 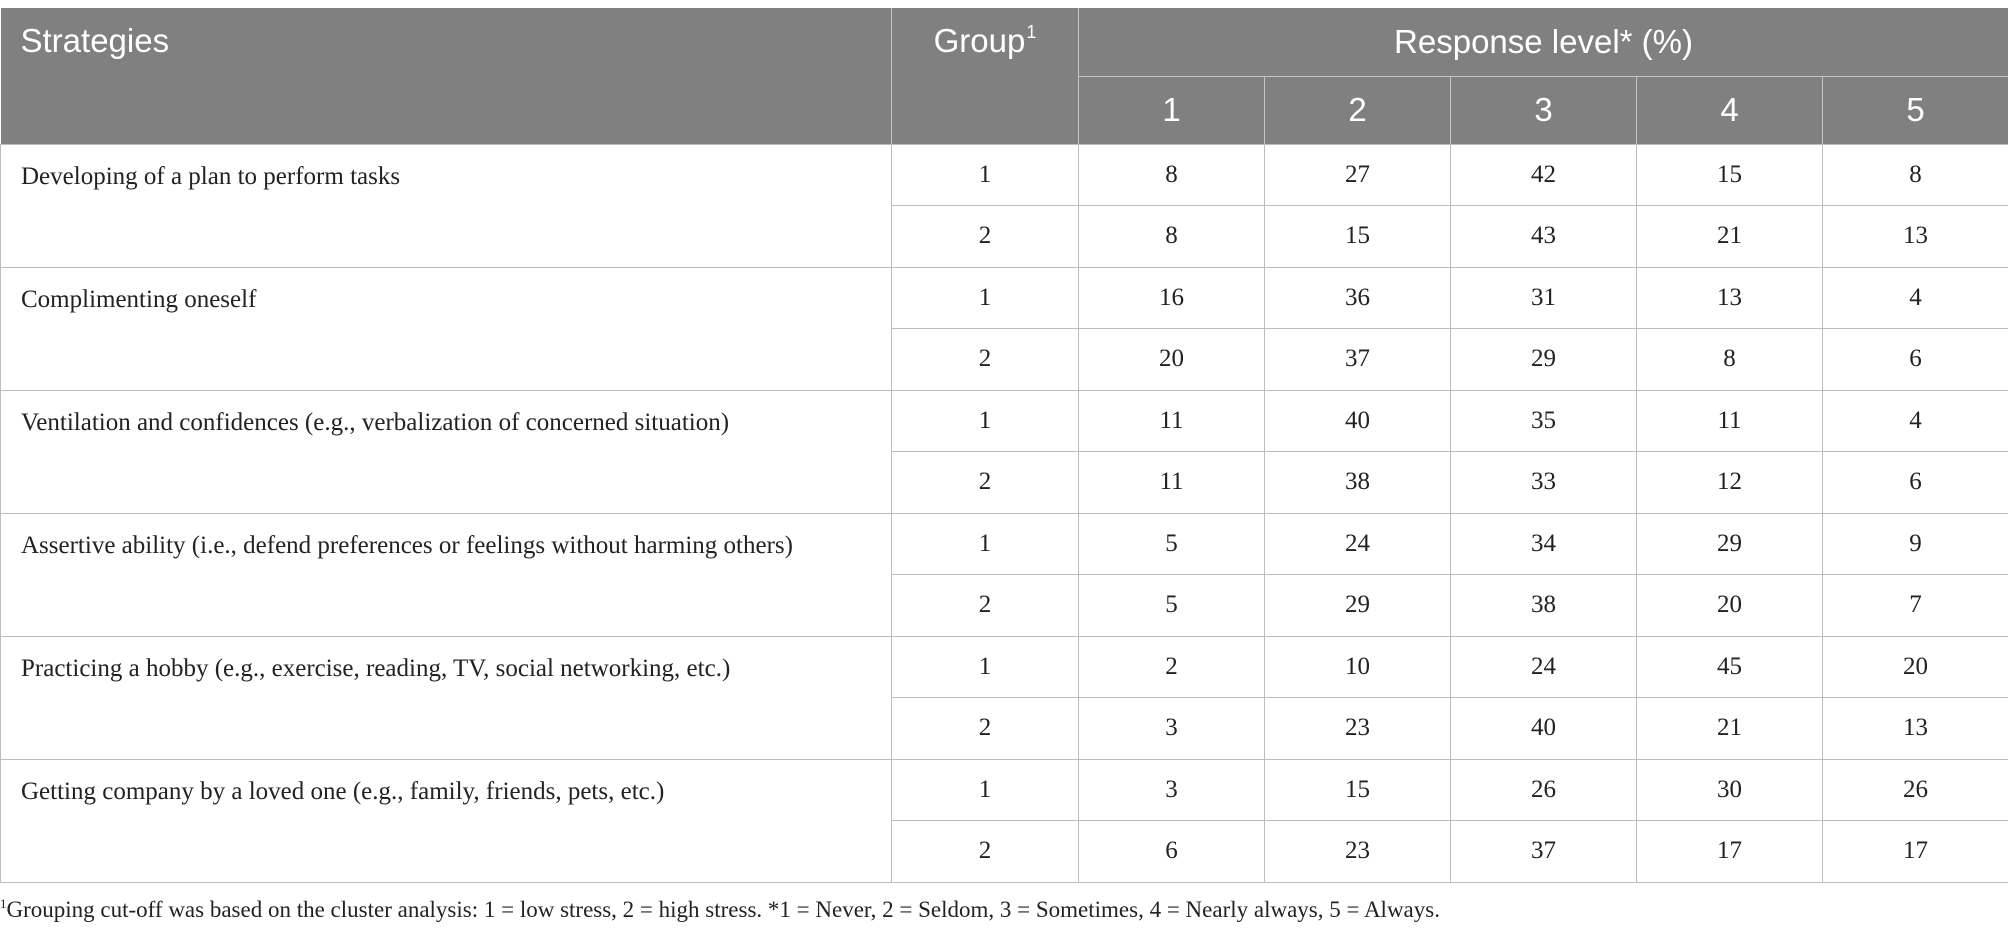 I want to click on response-cell-level-2: 29, so click(x=1357, y=605).